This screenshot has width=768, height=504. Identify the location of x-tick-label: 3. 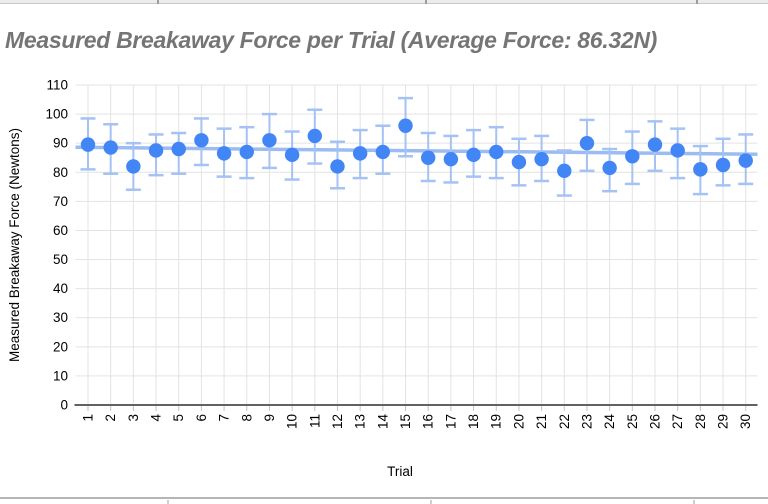
(133, 418).